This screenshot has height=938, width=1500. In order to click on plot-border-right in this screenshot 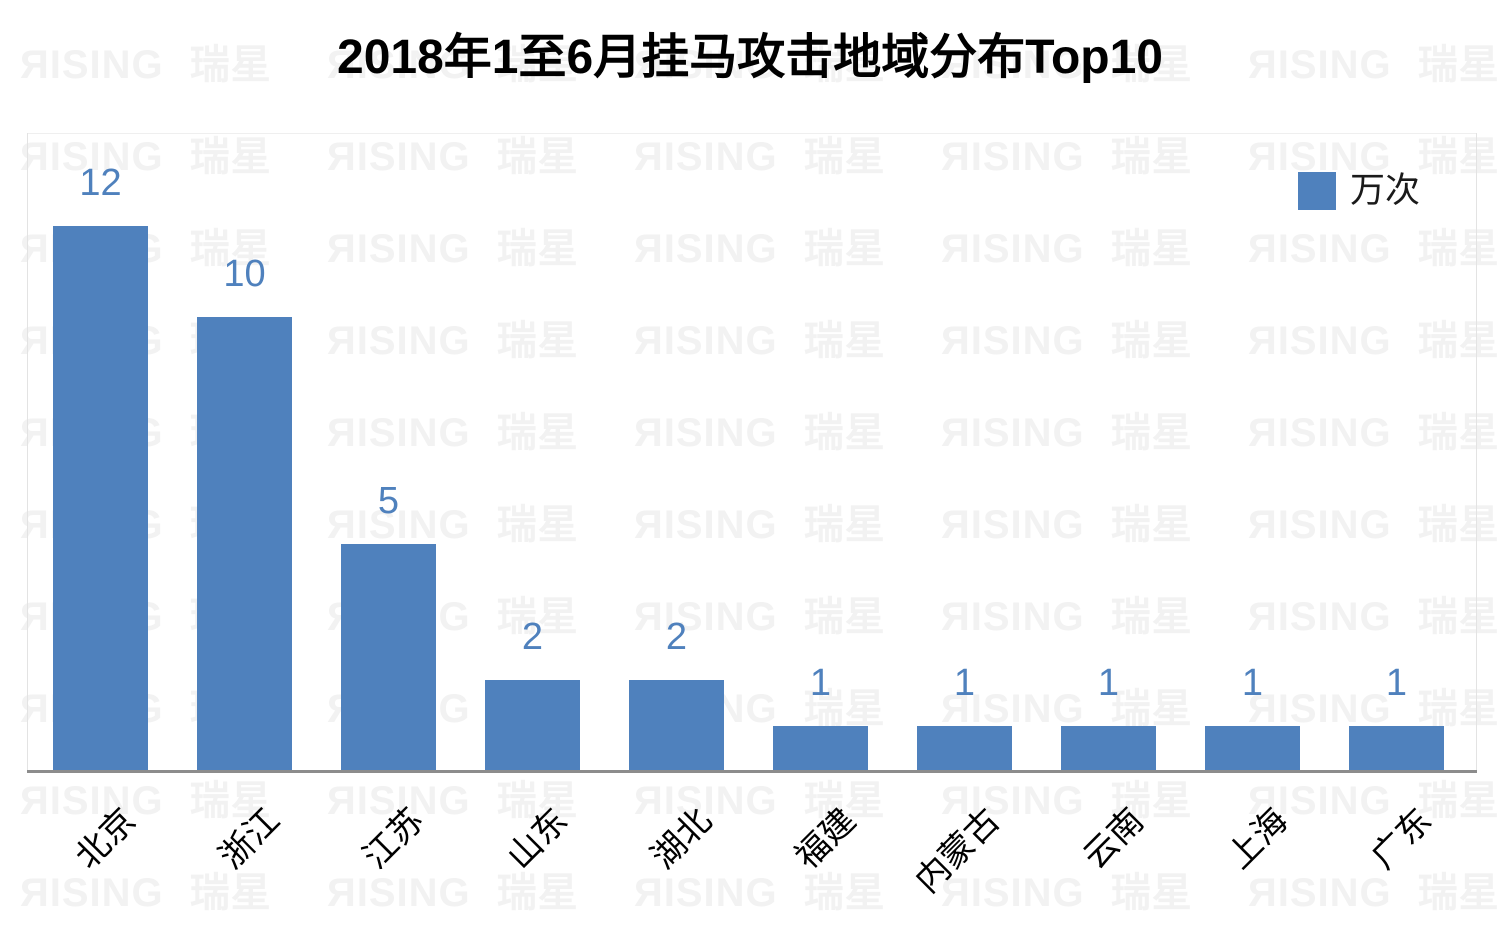, I will do `click(1476, 452)`.